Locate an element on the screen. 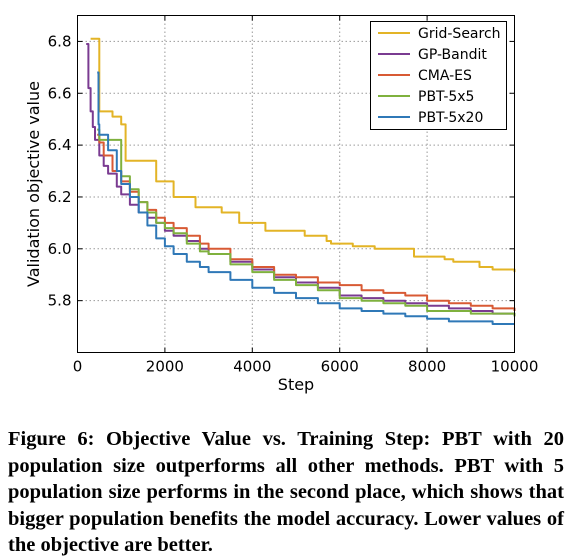 This screenshot has width=570, height=559. legend-label-grid-search: Grid-Search is located at coordinates (459, 34).